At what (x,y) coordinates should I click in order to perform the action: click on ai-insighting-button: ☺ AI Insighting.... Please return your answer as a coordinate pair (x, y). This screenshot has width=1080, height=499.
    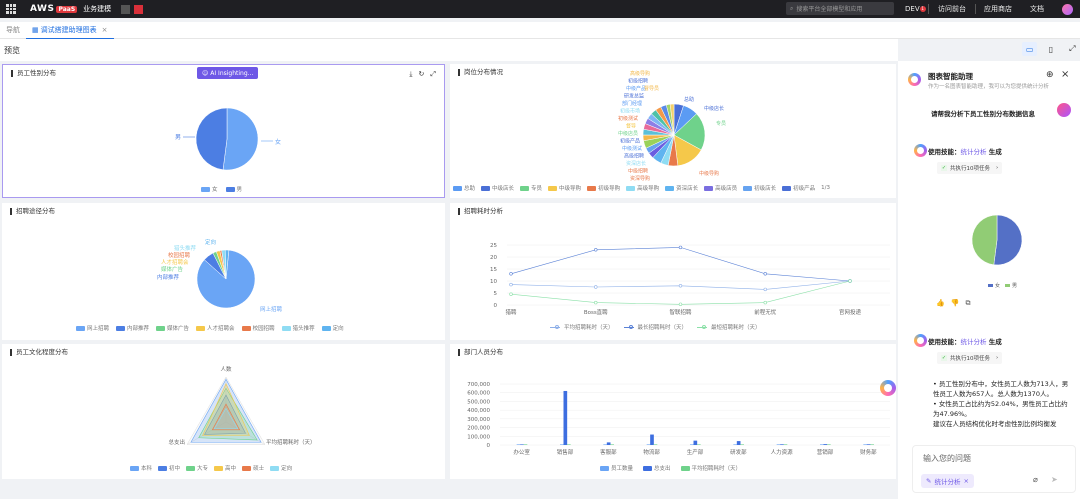
    Looking at the image, I should click on (228, 73).